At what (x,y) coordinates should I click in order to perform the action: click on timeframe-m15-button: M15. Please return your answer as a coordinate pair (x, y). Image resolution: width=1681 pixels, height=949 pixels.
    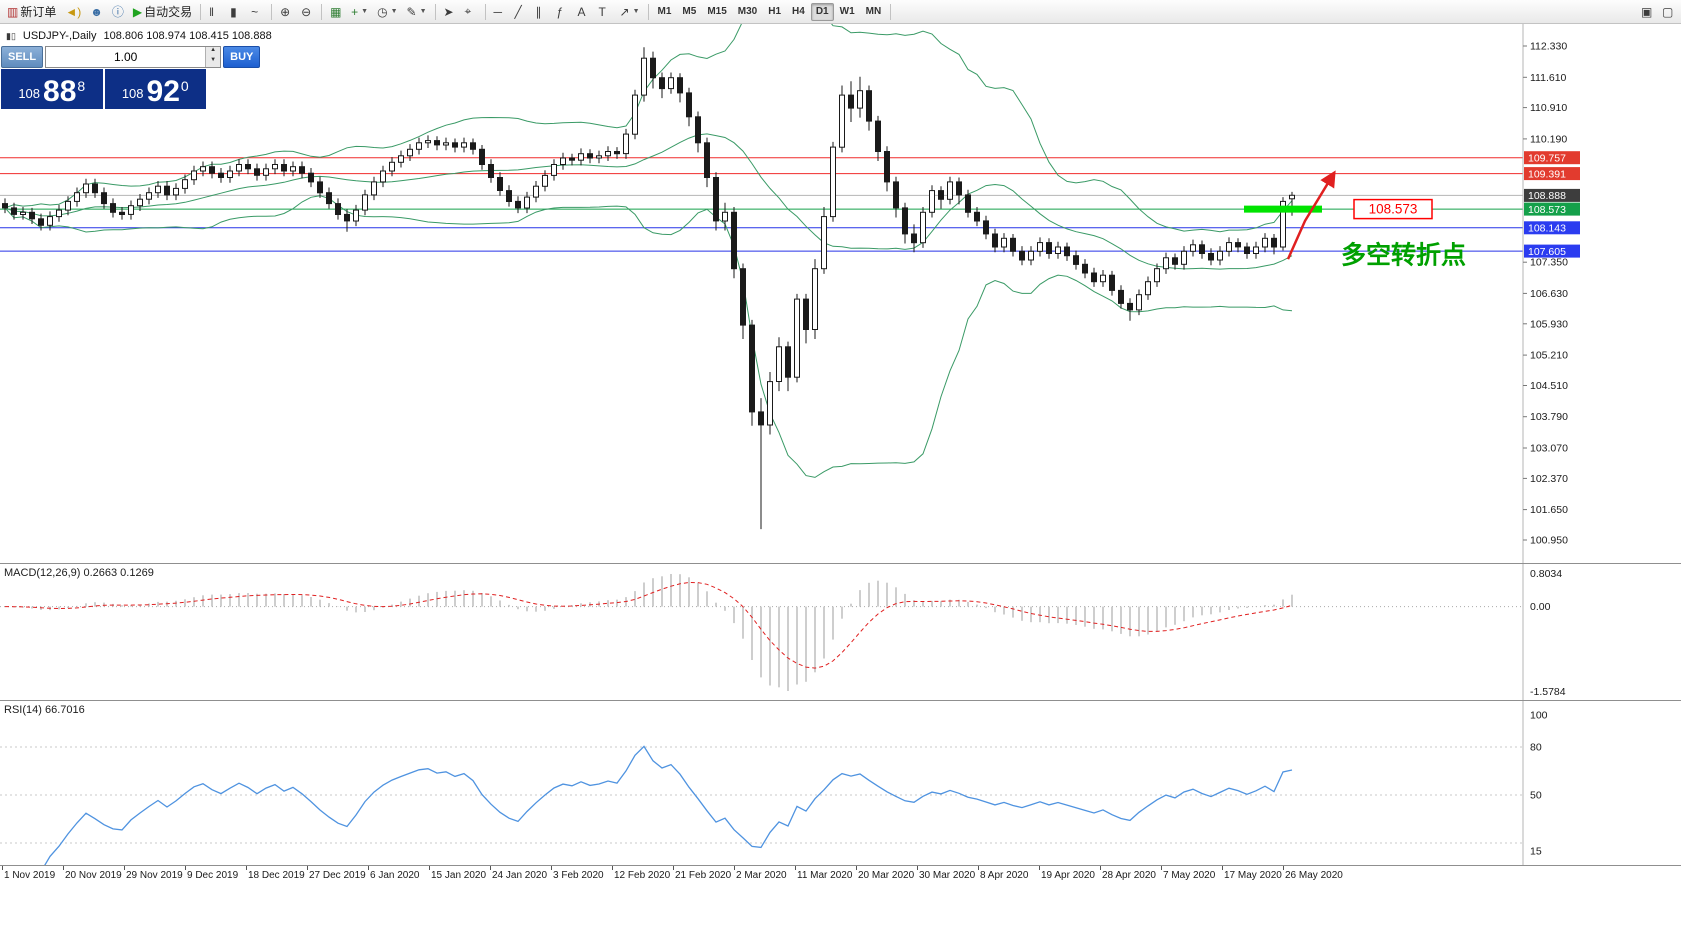
    Looking at the image, I should click on (716, 12).